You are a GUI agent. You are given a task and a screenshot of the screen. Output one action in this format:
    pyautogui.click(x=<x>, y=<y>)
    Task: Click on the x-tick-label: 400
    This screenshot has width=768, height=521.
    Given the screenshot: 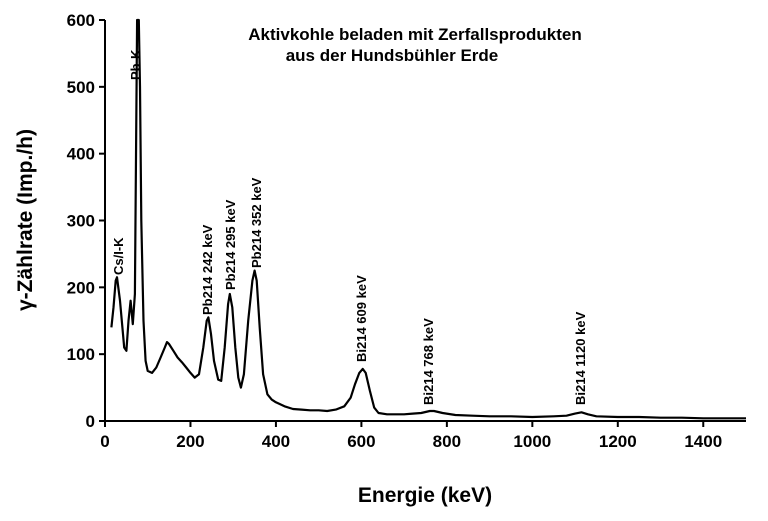 What is the action you would take?
    pyautogui.click(x=276, y=441)
    